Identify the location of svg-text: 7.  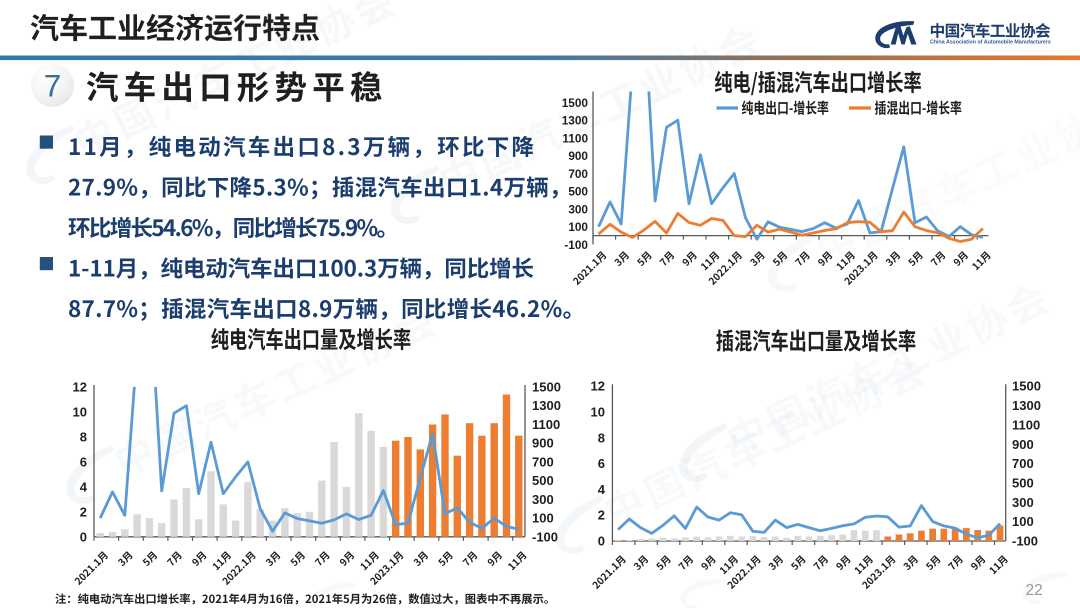
(53, 86).